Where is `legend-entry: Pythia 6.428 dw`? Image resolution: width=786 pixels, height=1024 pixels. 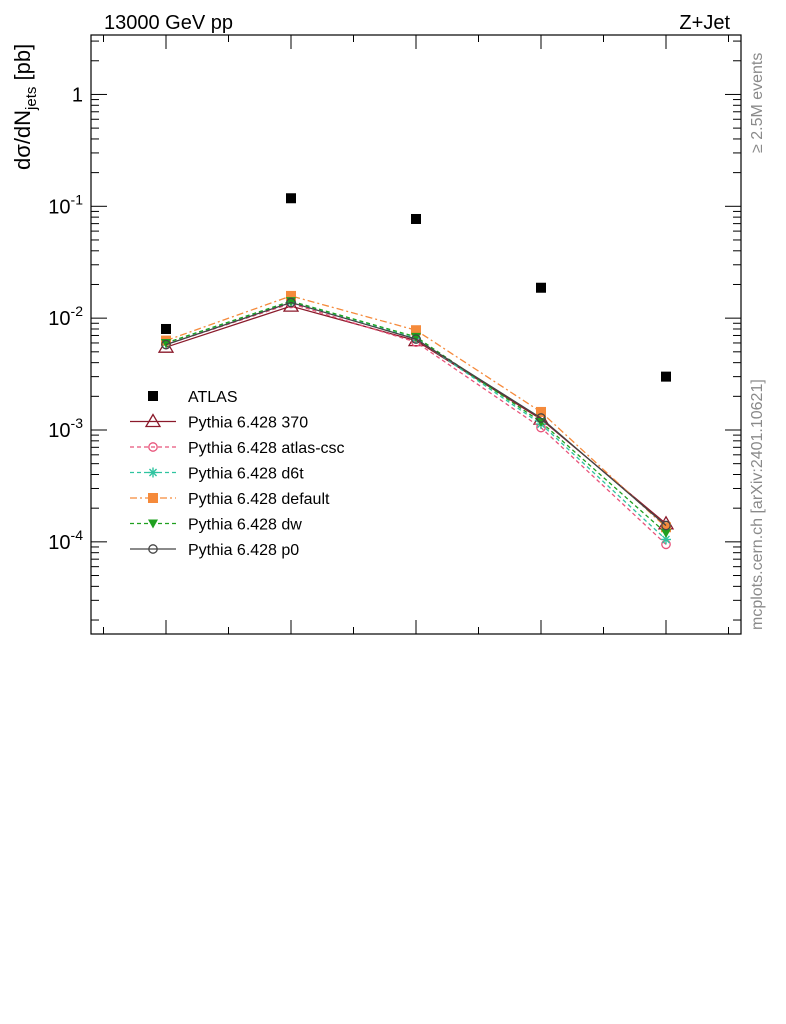 legend-entry: Pythia 6.428 dw is located at coordinates (216, 525).